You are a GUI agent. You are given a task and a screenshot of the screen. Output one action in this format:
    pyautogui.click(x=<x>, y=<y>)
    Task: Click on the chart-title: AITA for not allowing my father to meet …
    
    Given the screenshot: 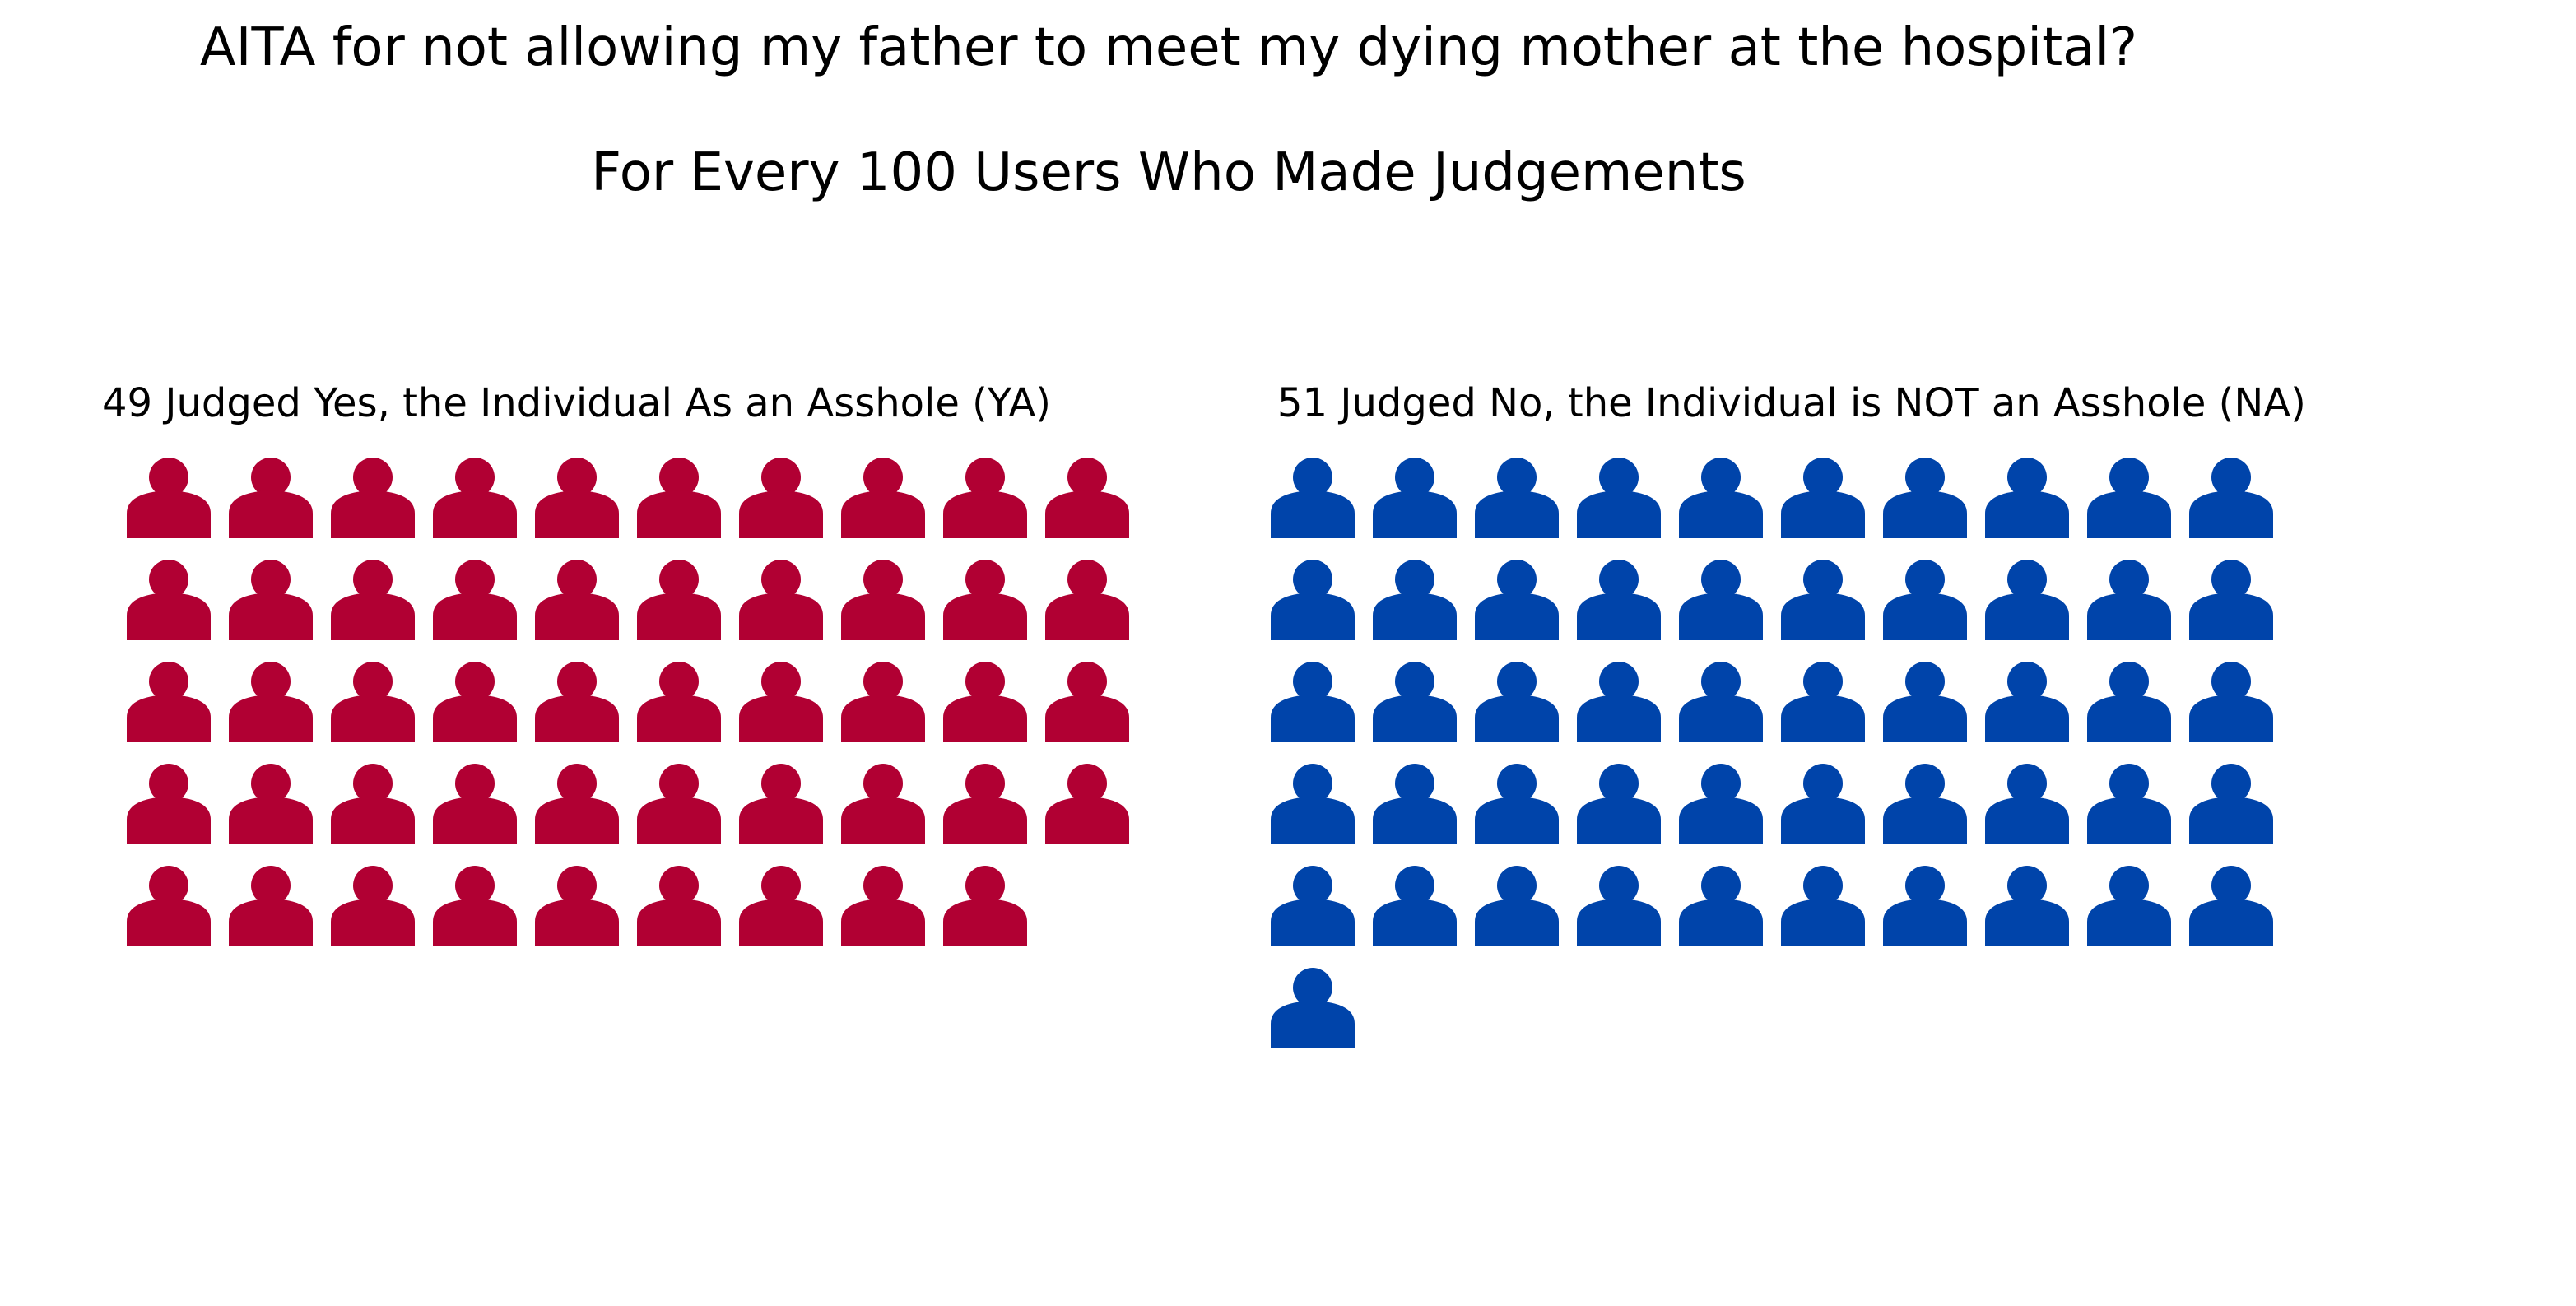 What is the action you would take?
    pyautogui.click(x=1168, y=47)
    